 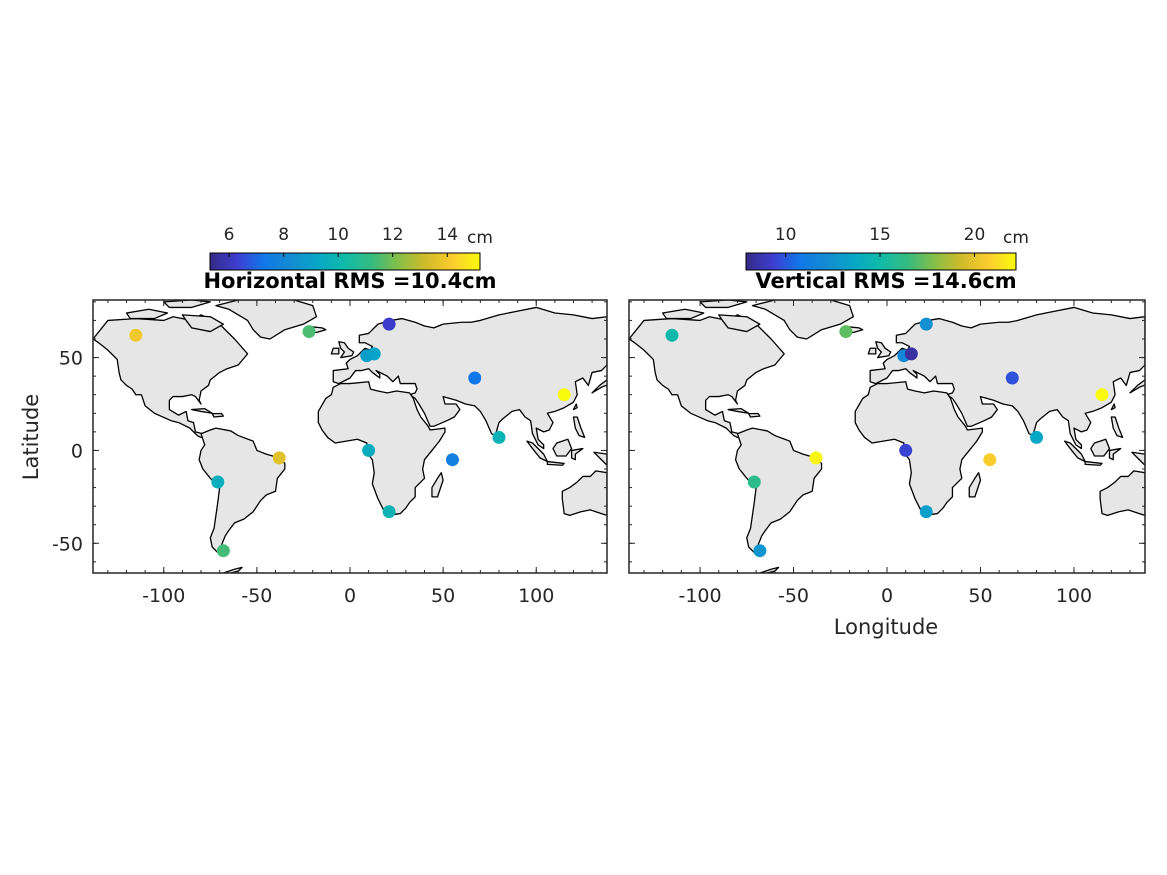 I want to click on continent-shapes, so click(x=350, y=436).